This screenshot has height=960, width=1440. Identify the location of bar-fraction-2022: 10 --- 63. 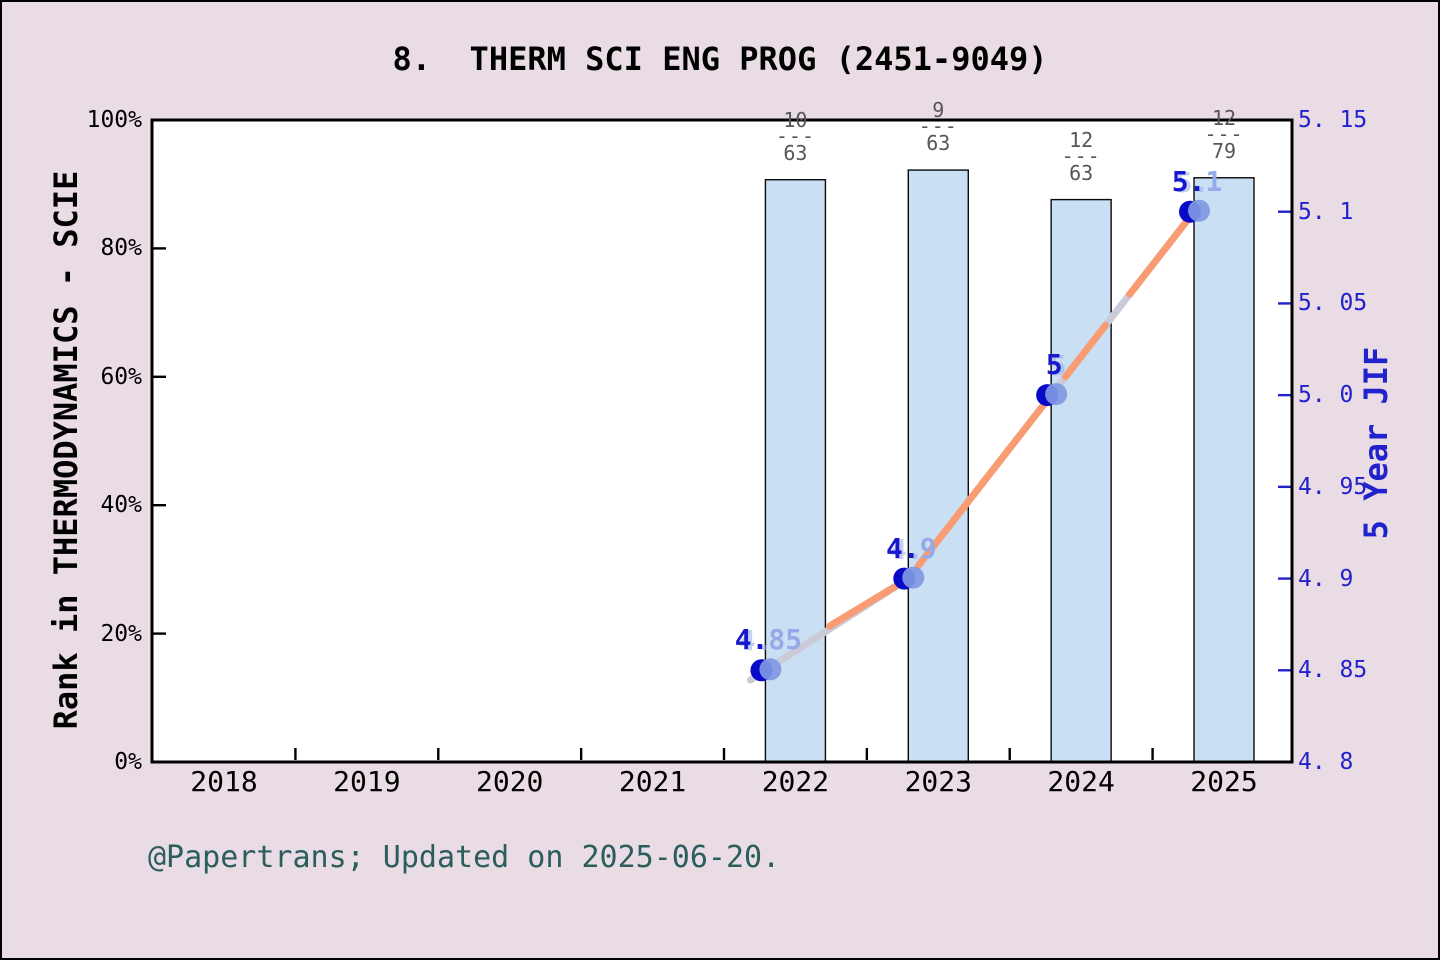
(795, 136).